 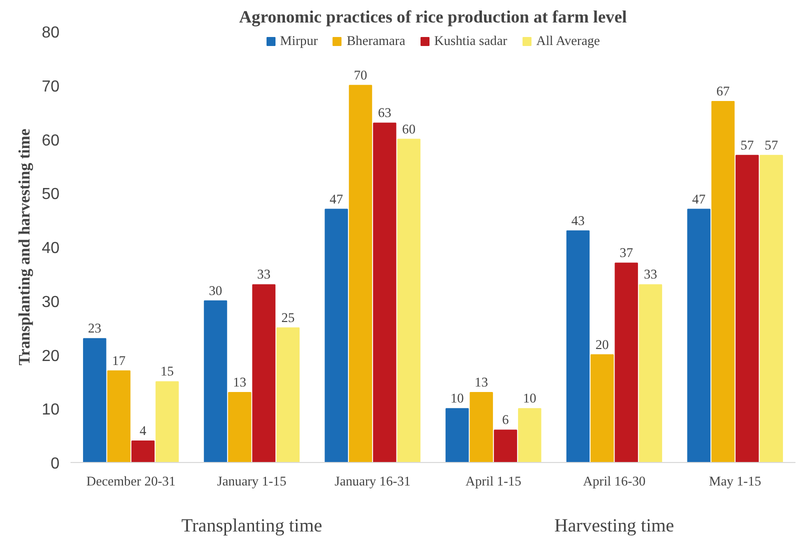 I want to click on data-label: 23, so click(x=95, y=328).